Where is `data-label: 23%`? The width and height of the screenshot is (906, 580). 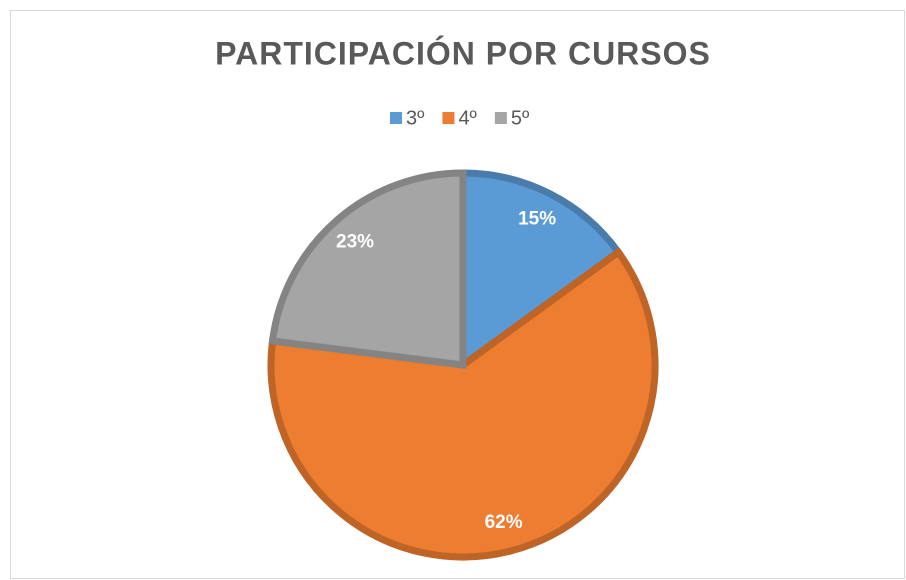 data-label: 23% is located at coordinates (355, 242).